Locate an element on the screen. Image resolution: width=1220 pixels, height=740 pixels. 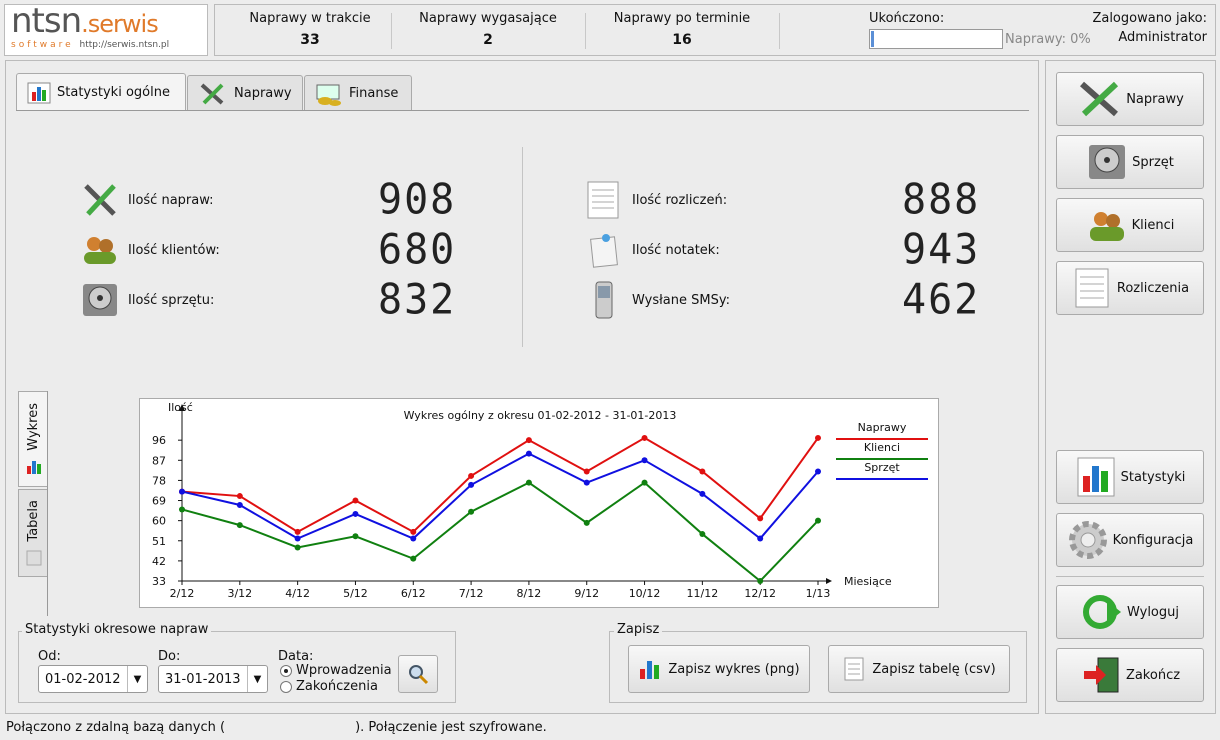
document-icon is located at coordinates (854, 669).